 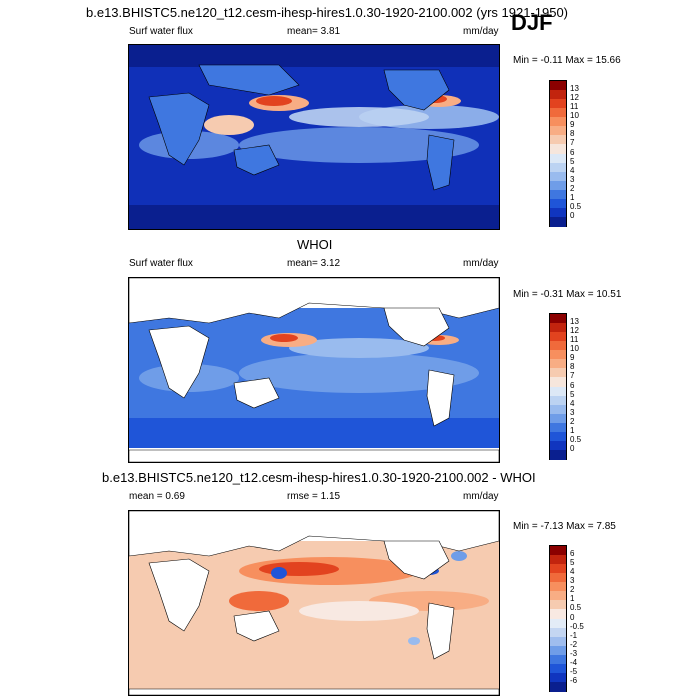 I want to click on panel2-mean-label: mean= 3.12, so click(x=314, y=263).